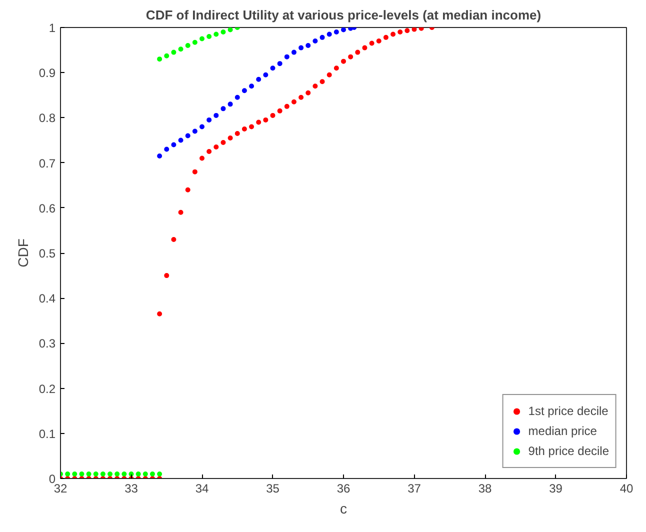 This screenshot has width=646, height=532. I want to click on x-tick-label: 39, so click(556, 489).